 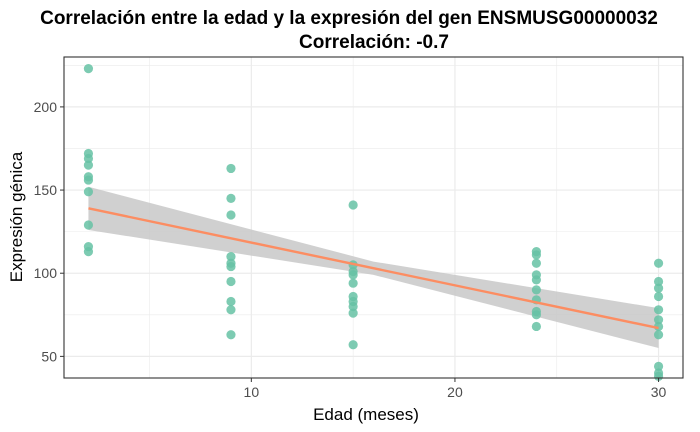 What do you see at coordinates (659, 392) in the screenshot?
I see `x-tick-label: 30` at bounding box center [659, 392].